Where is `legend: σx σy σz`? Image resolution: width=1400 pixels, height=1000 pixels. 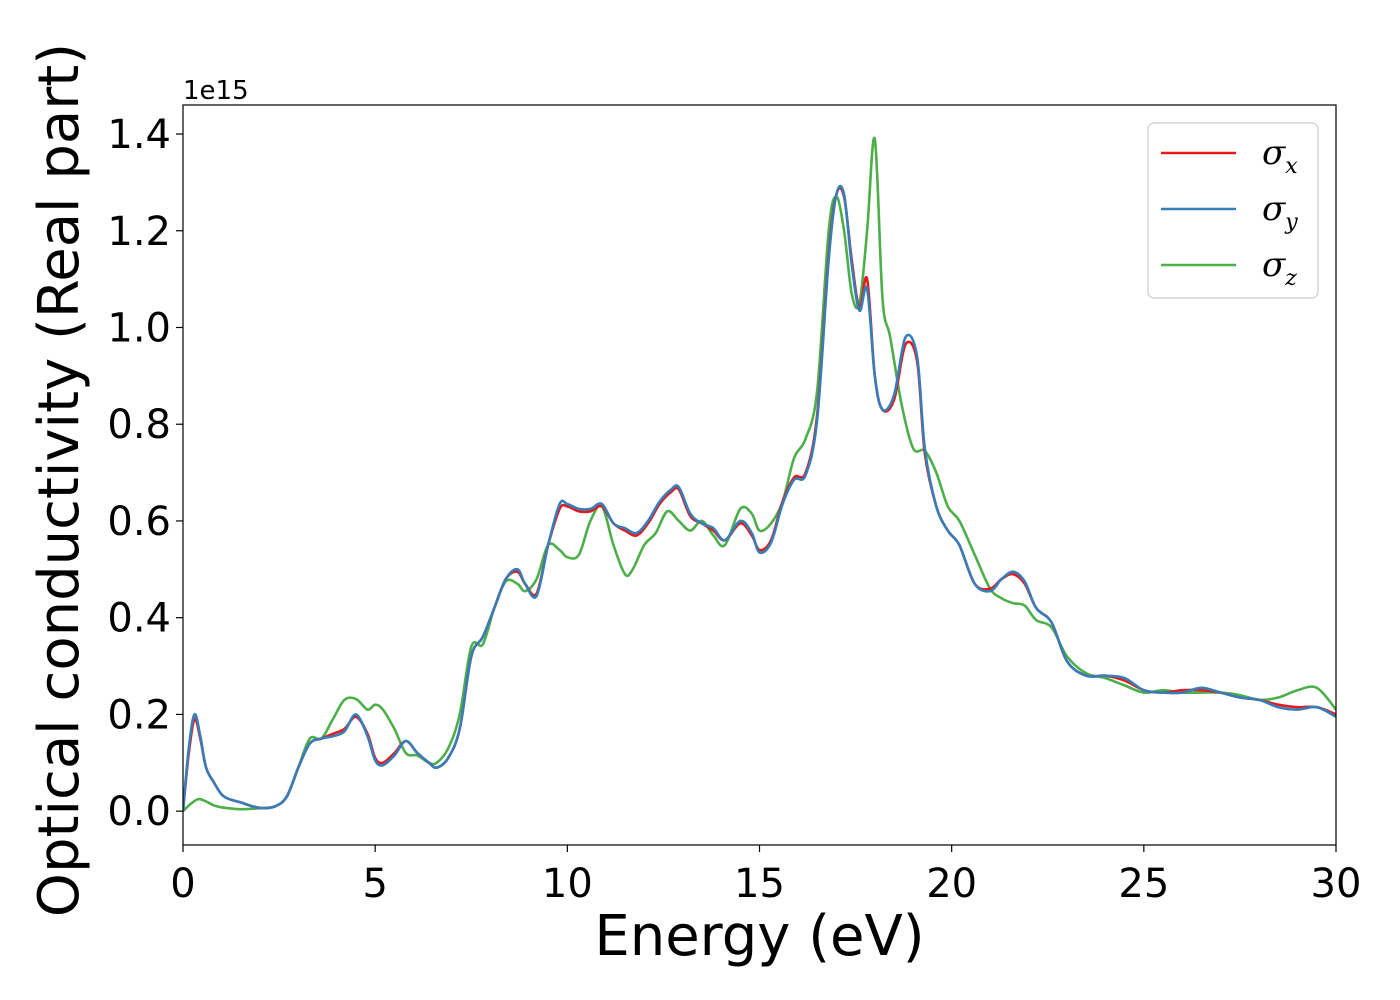
legend: σx σy σz is located at coordinates (1233, 210).